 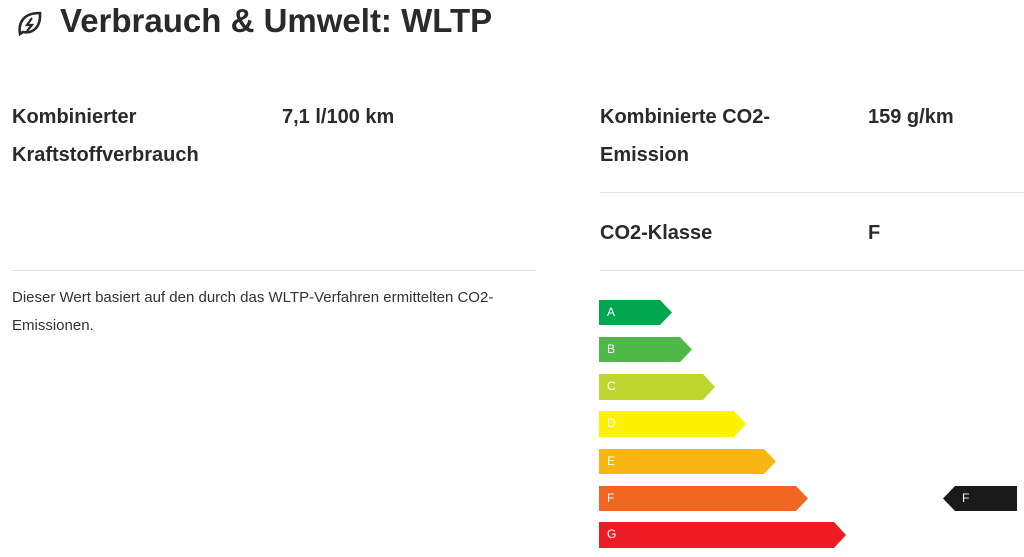 What do you see at coordinates (611, 349) in the screenshot?
I see `class-letter: B` at bounding box center [611, 349].